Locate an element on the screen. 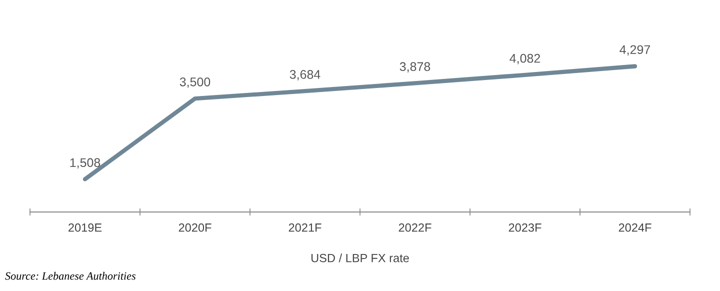  x-tick-label: 2019E is located at coordinates (85, 227).